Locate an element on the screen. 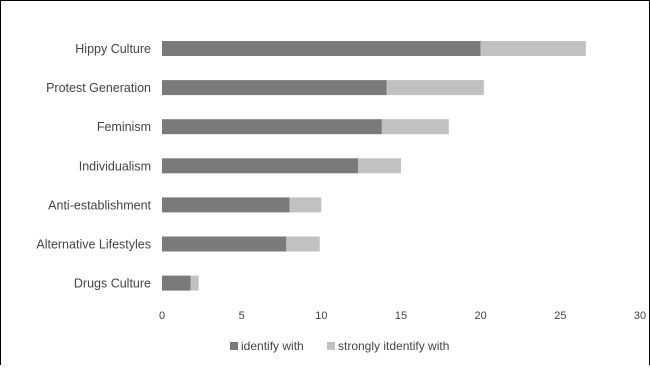  bar-hippy-culture-strongly-identify is located at coordinates (533, 48).